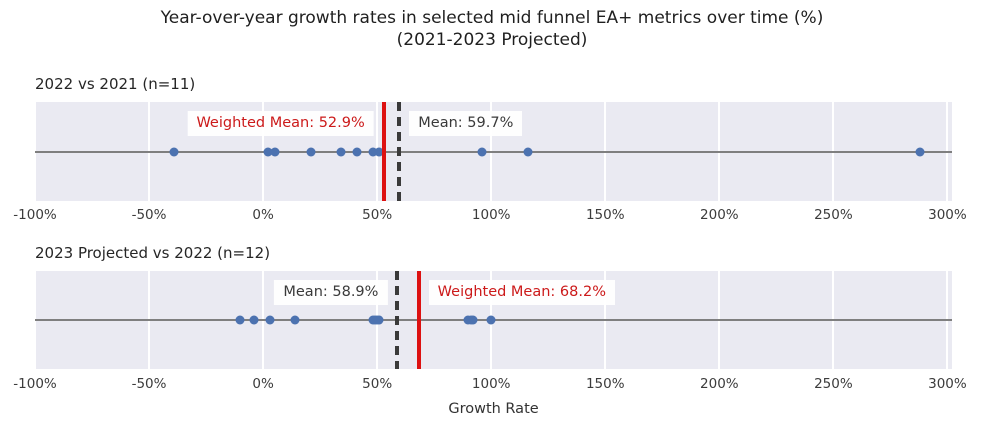  I want to click on axis-center-line, so click(493, 151).